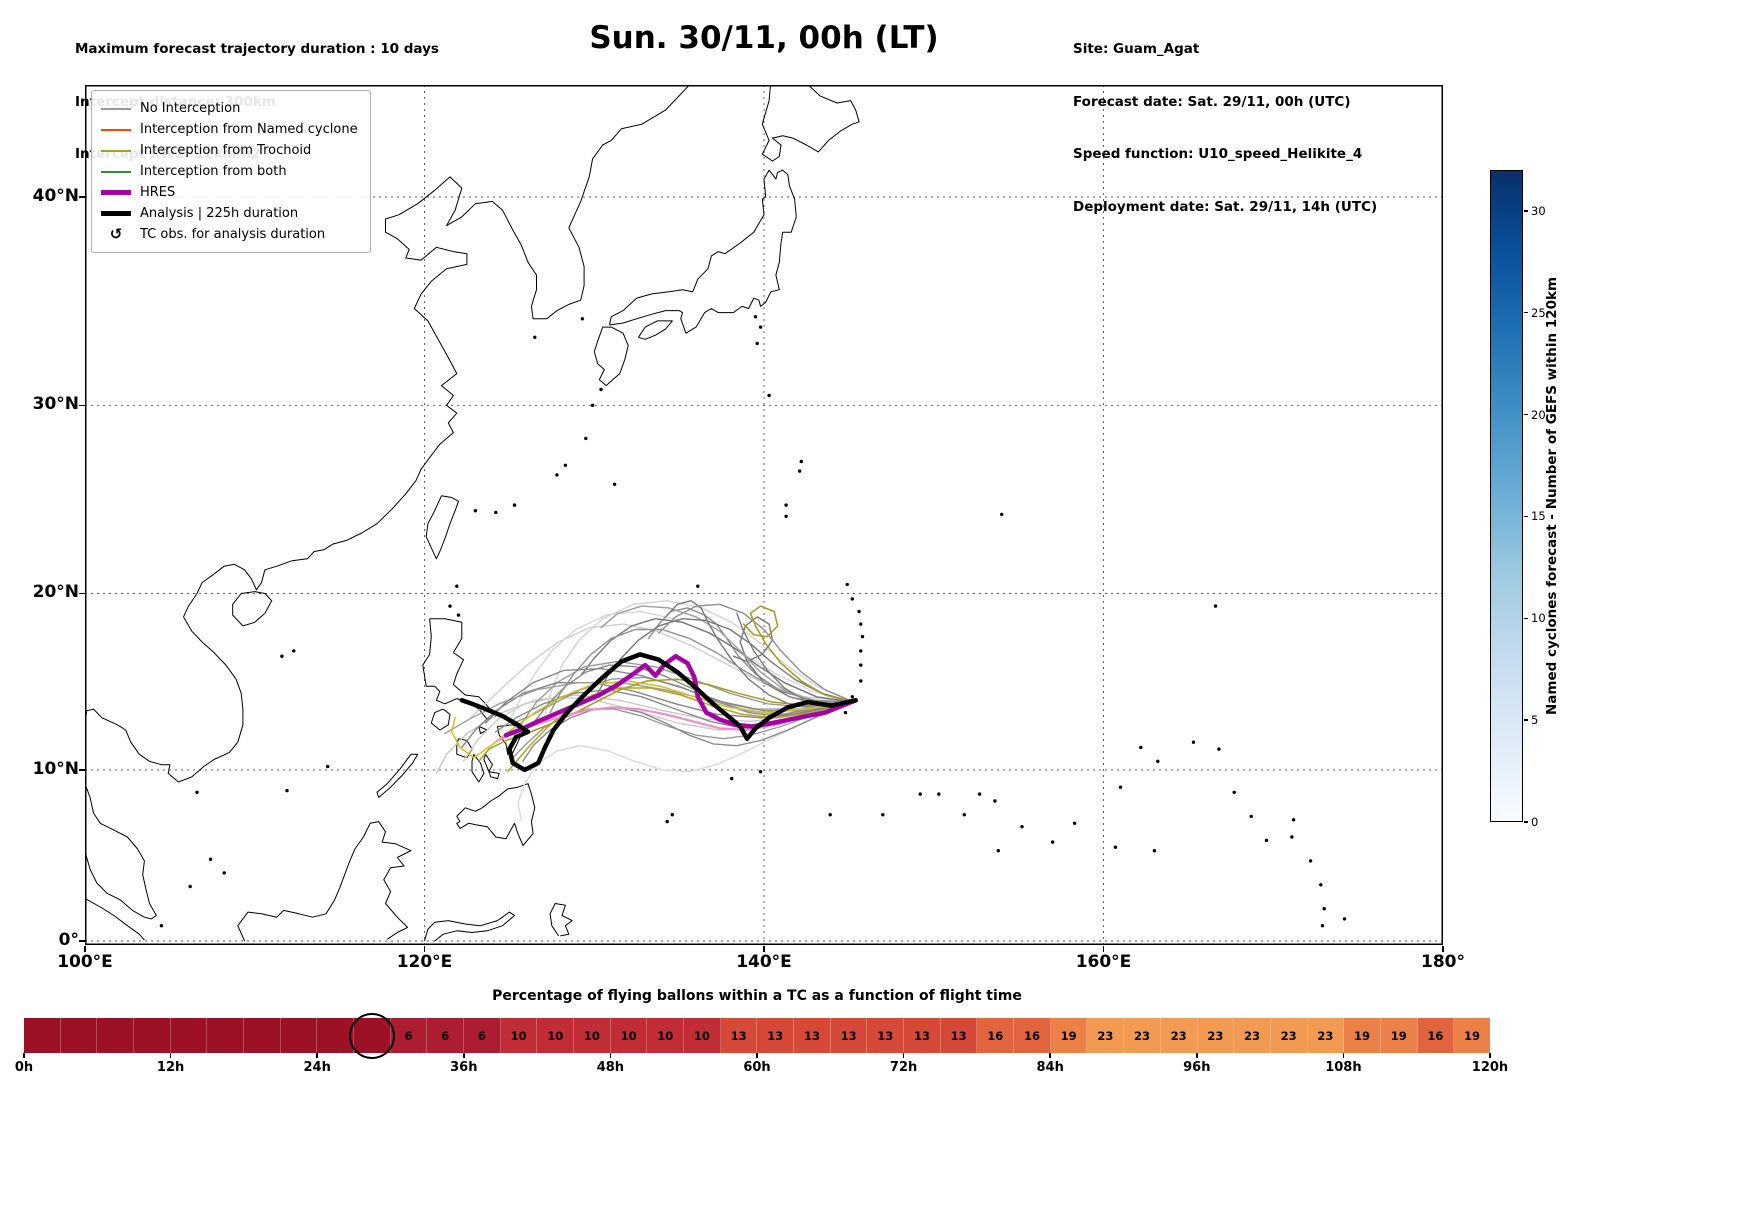  Describe the element at coordinates (233, 234) in the screenshot. I see `legend-label: TC obs. for analysis duration` at that location.